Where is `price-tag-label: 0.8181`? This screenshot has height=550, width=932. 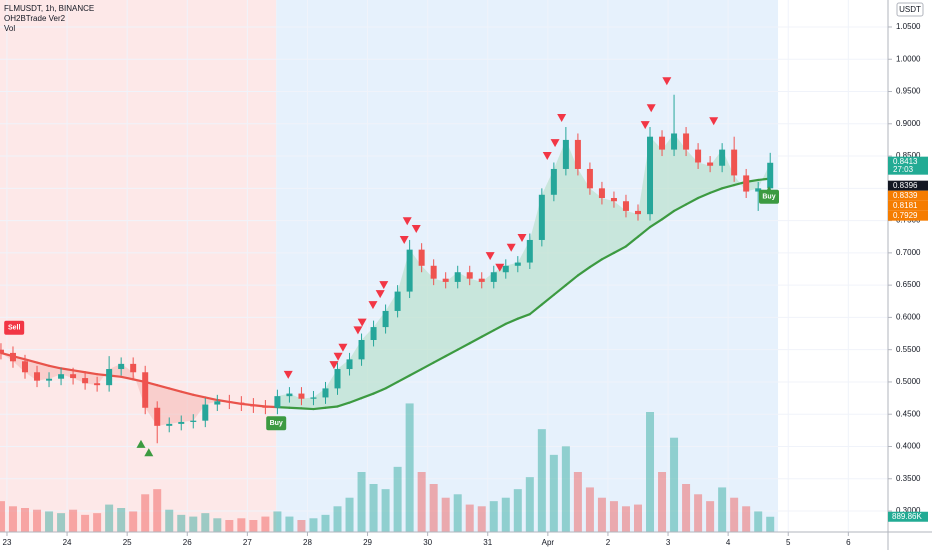 price-tag-label: 0.8181 is located at coordinates (905, 205).